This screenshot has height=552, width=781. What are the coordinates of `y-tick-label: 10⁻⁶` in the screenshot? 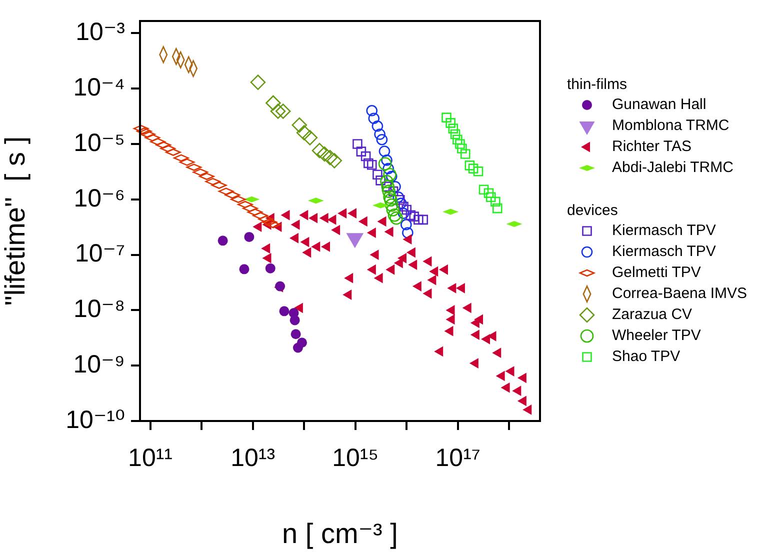 It's located at (99, 198).